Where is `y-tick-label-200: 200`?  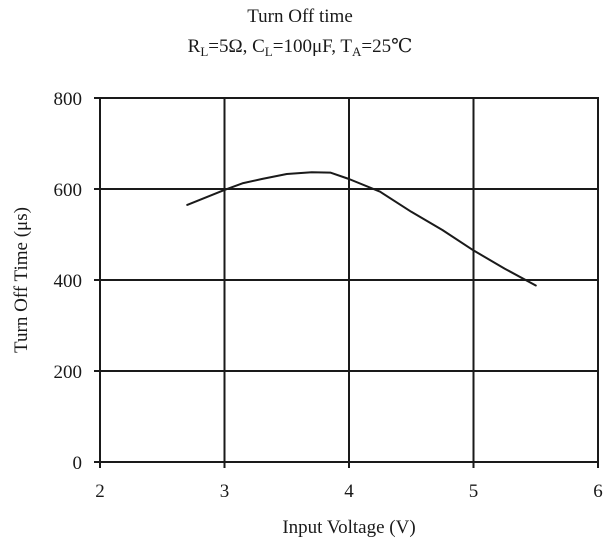
y-tick-label-200: 200 is located at coordinates (68, 372).